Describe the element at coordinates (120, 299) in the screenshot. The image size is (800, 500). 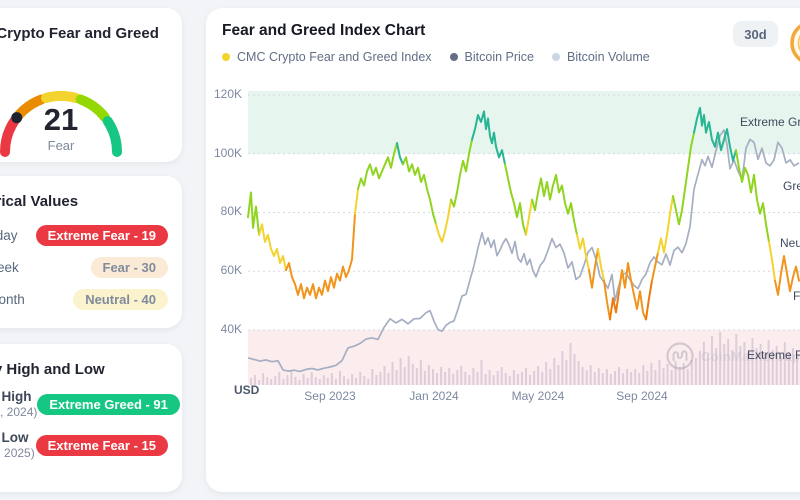
I see `status-badge: Neutral - 40` at that location.